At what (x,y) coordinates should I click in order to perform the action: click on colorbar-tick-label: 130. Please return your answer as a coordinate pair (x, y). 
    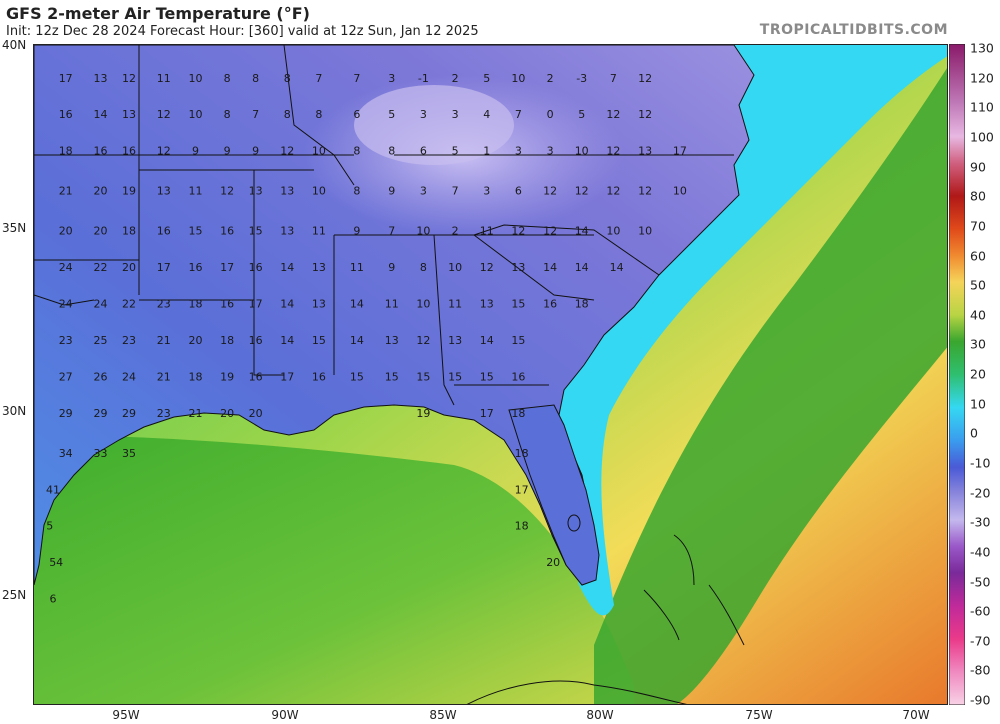
    Looking at the image, I should click on (982, 48).